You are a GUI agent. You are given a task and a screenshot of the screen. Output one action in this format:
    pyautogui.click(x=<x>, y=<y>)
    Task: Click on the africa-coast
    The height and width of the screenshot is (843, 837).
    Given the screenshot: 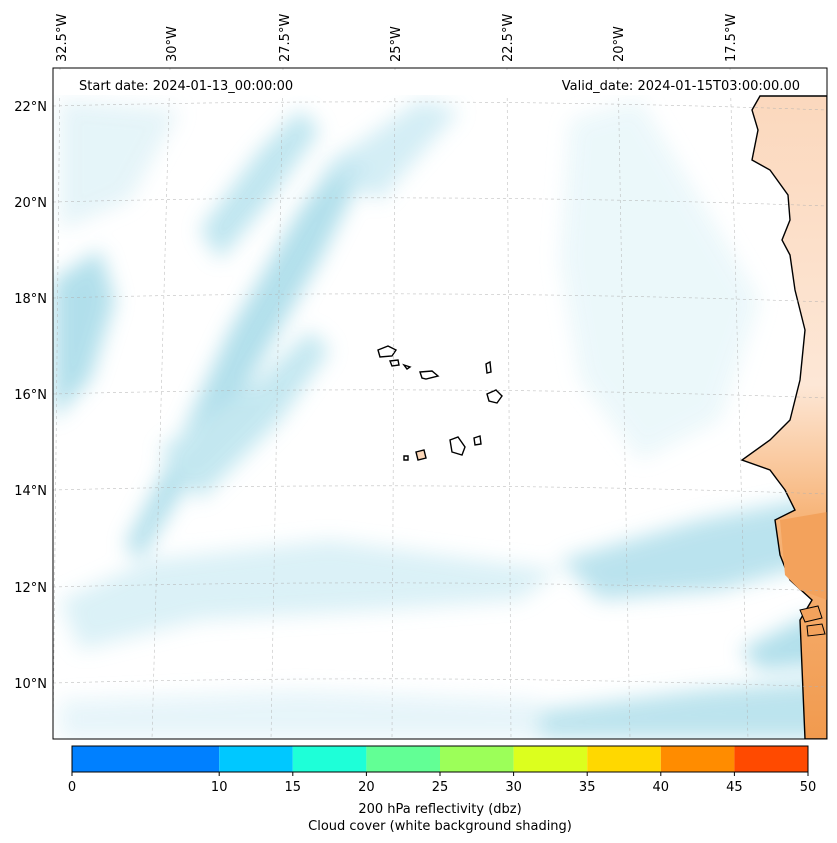 What is the action you would take?
    pyautogui.click(x=783, y=417)
    